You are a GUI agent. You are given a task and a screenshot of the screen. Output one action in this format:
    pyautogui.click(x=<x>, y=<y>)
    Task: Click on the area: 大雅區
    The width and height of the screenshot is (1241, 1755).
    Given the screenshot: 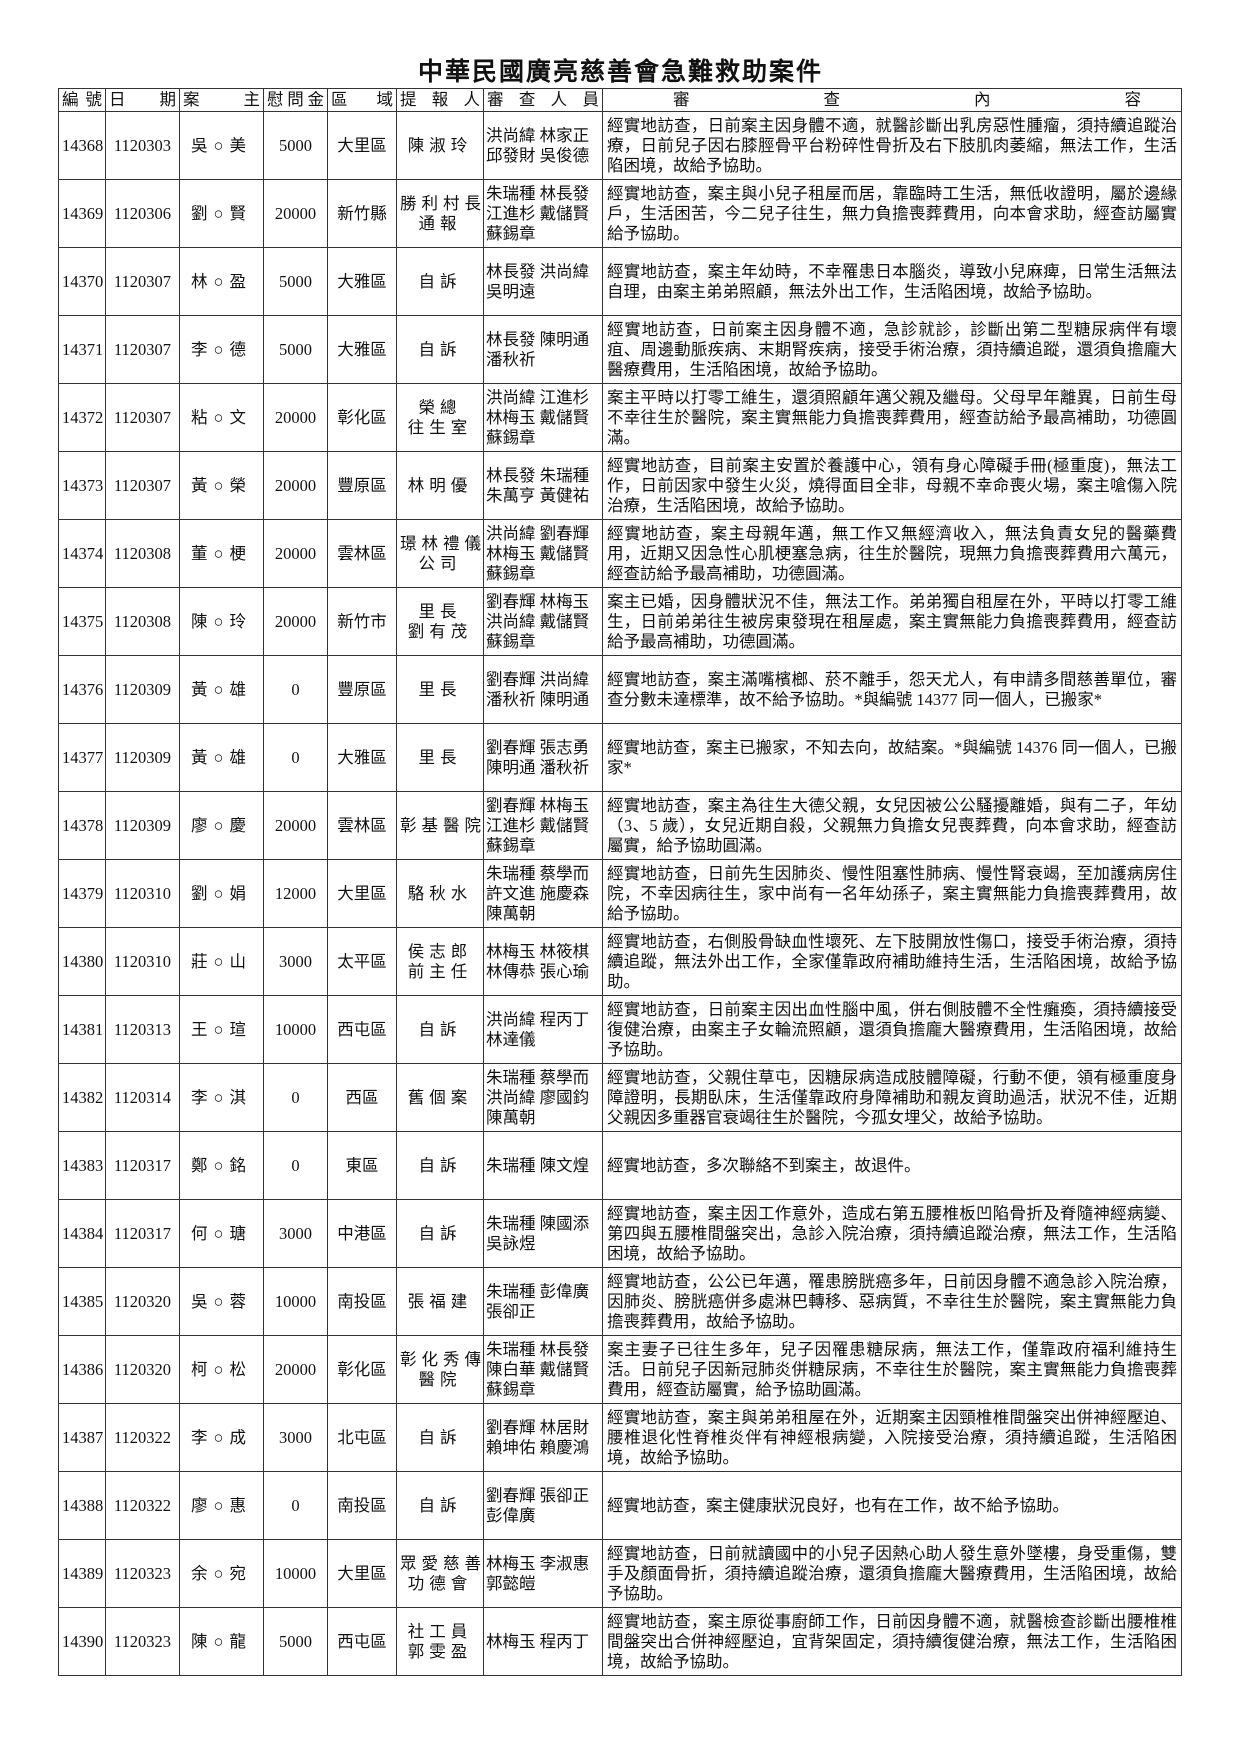 What is the action you would take?
    pyautogui.click(x=362, y=281)
    